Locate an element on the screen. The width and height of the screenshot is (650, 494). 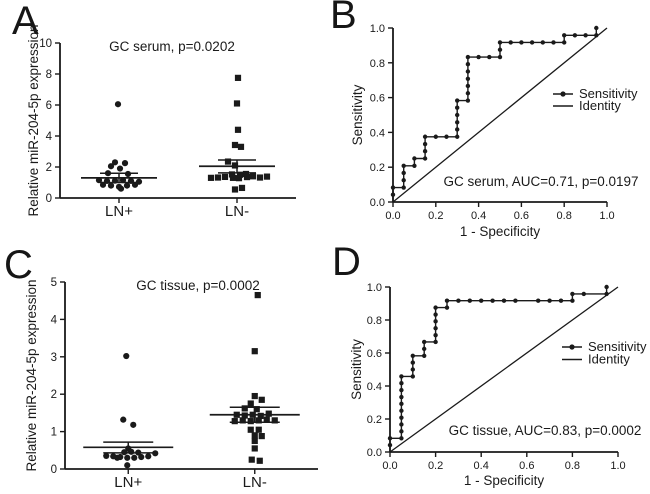
y-tick-label: 2 is located at coordinates (49, 168).